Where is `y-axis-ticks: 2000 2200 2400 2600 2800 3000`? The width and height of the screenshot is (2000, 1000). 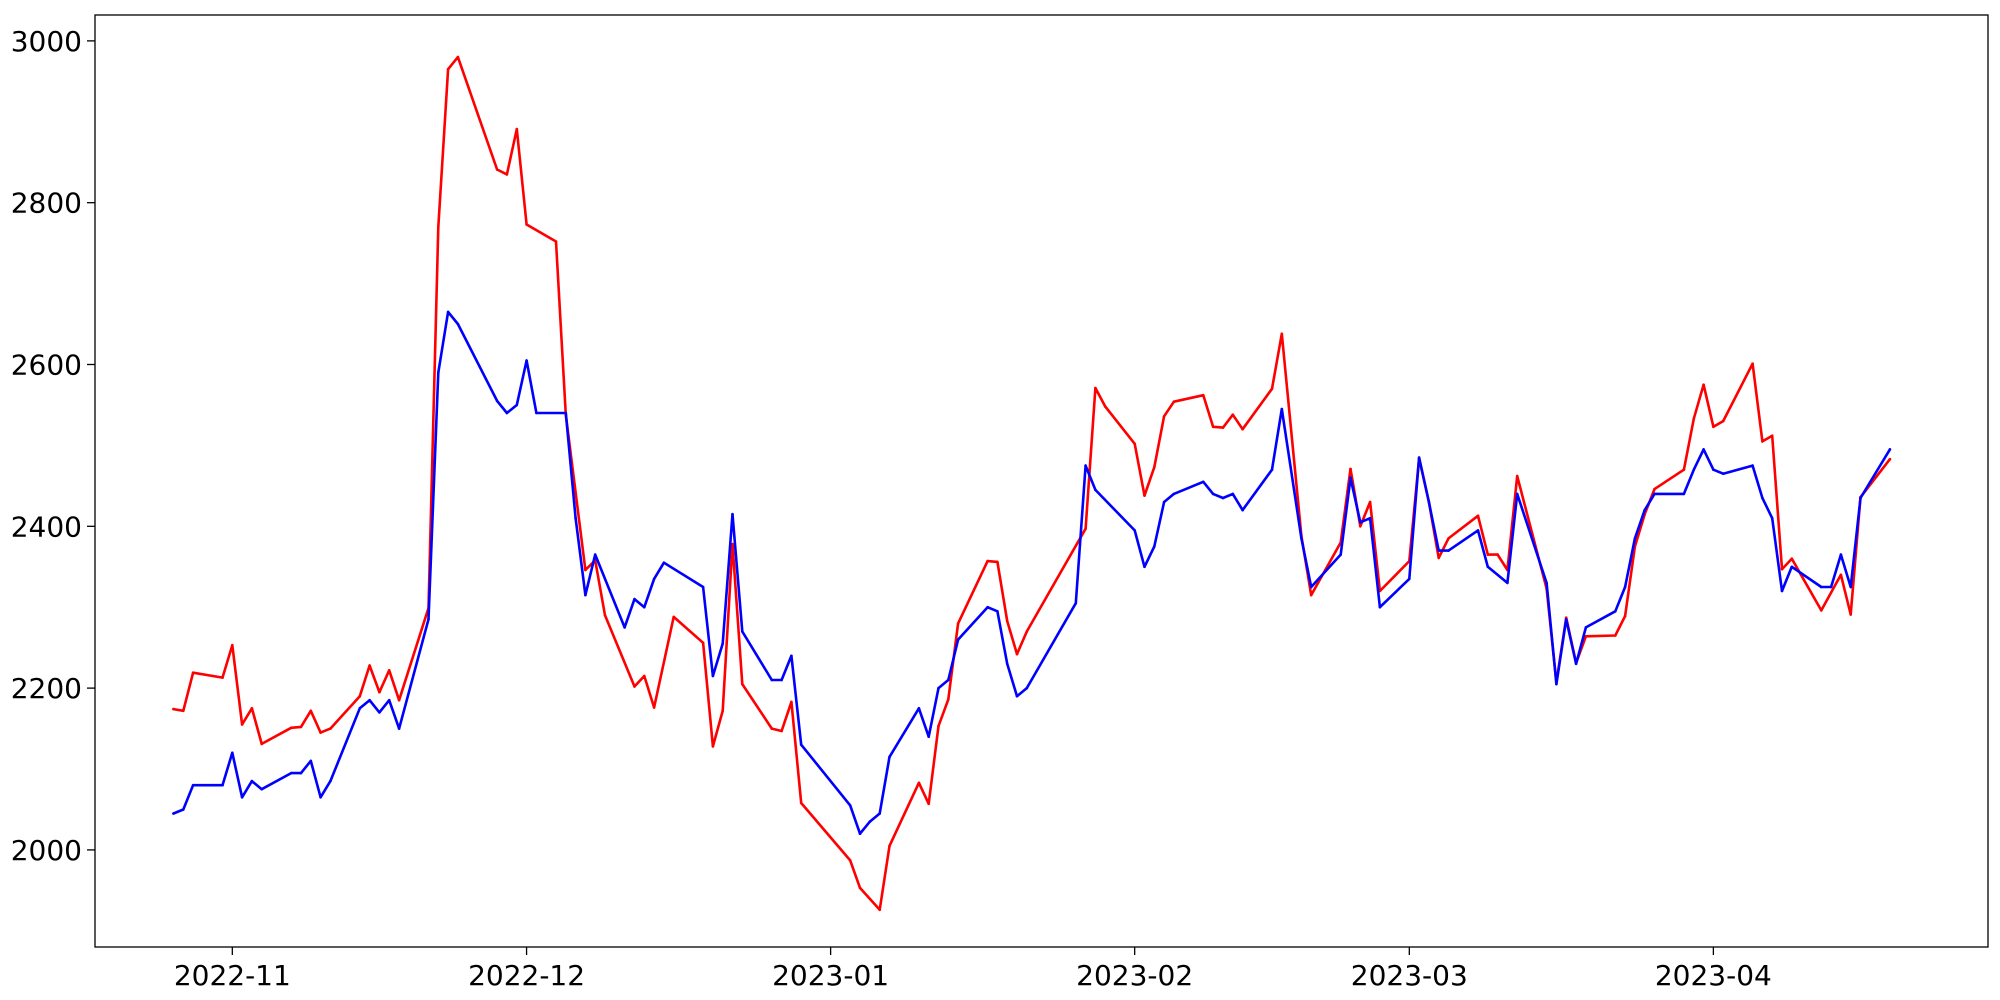
y-axis-ticks: 2000 2200 2400 2600 2800 3000 is located at coordinates (53, 446).